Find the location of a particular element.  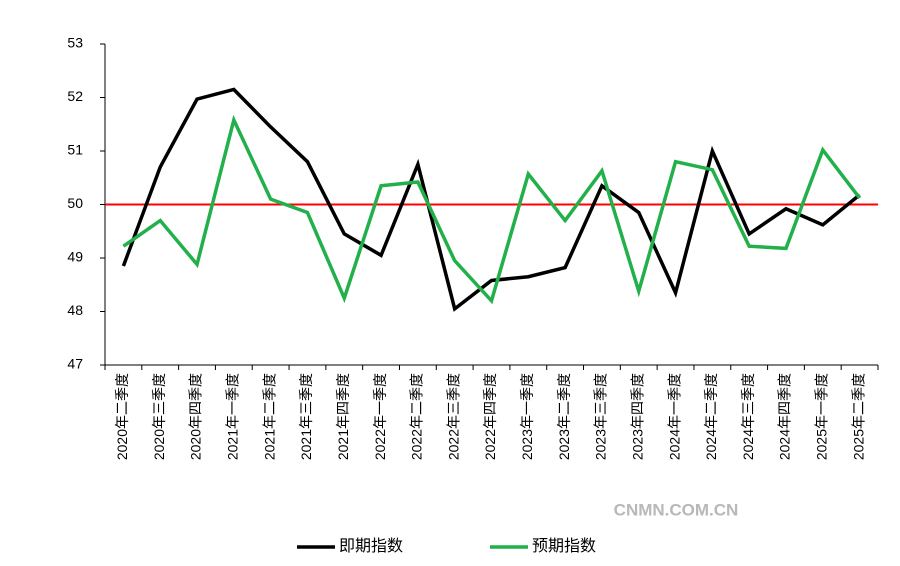

x-tick-label: 2022年一季度 is located at coordinates (380, 416).